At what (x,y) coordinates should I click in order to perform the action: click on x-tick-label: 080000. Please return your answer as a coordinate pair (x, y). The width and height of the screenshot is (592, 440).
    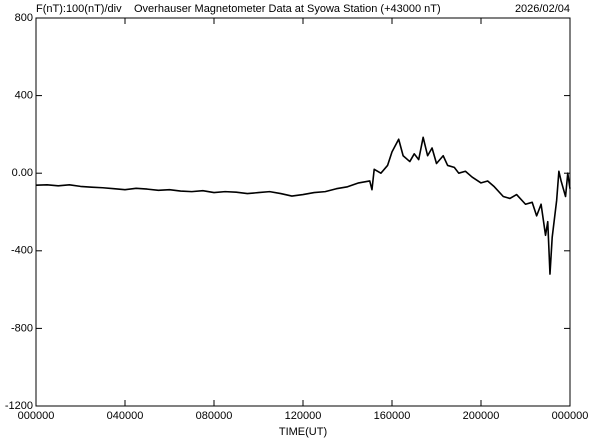
    Looking at the image, I should click on (214, 416).